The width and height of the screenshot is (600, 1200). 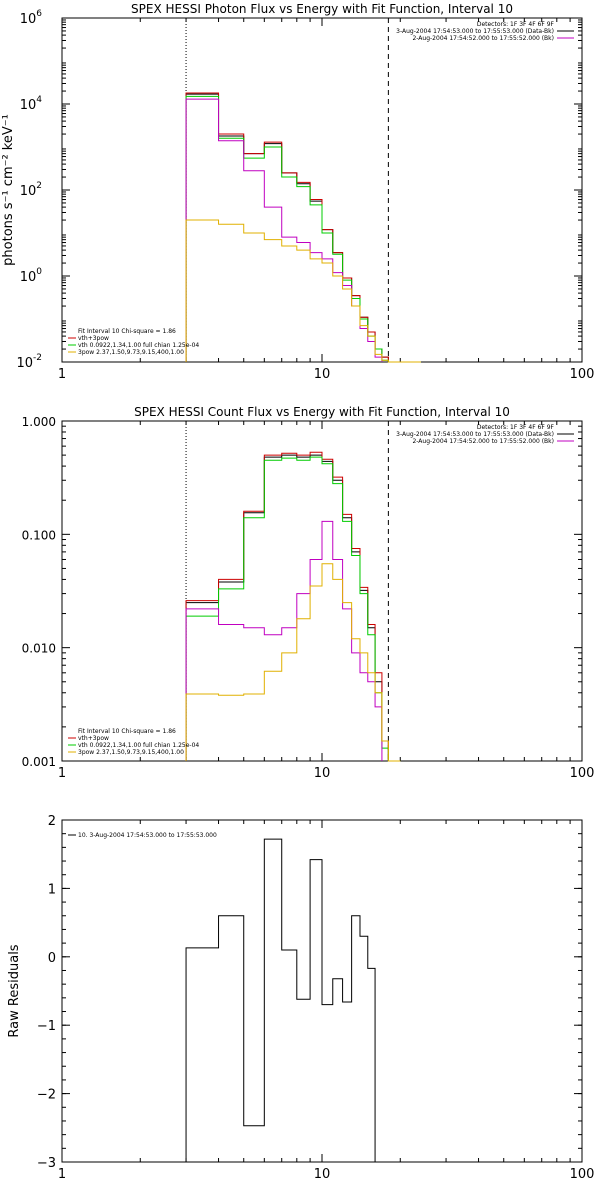 What do you see at coordinates (31, 276) in the screenshot?
I see `y-tick-label: 10⁰` at bounding box center [31, 276].